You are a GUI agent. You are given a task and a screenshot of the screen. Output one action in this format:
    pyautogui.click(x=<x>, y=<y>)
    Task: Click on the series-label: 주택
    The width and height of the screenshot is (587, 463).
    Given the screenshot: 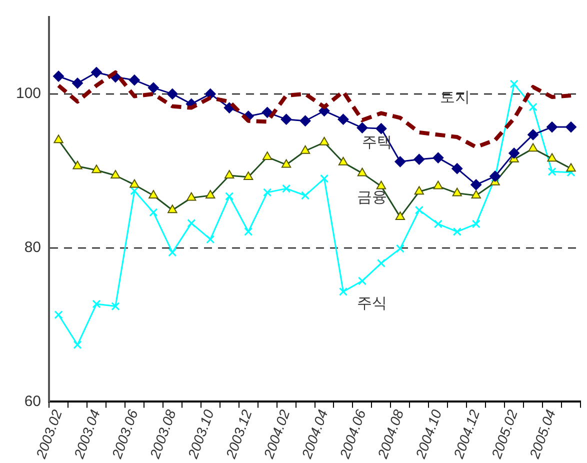 What is the action you would take?
    pyautogui.click(x=377, y=141)
    